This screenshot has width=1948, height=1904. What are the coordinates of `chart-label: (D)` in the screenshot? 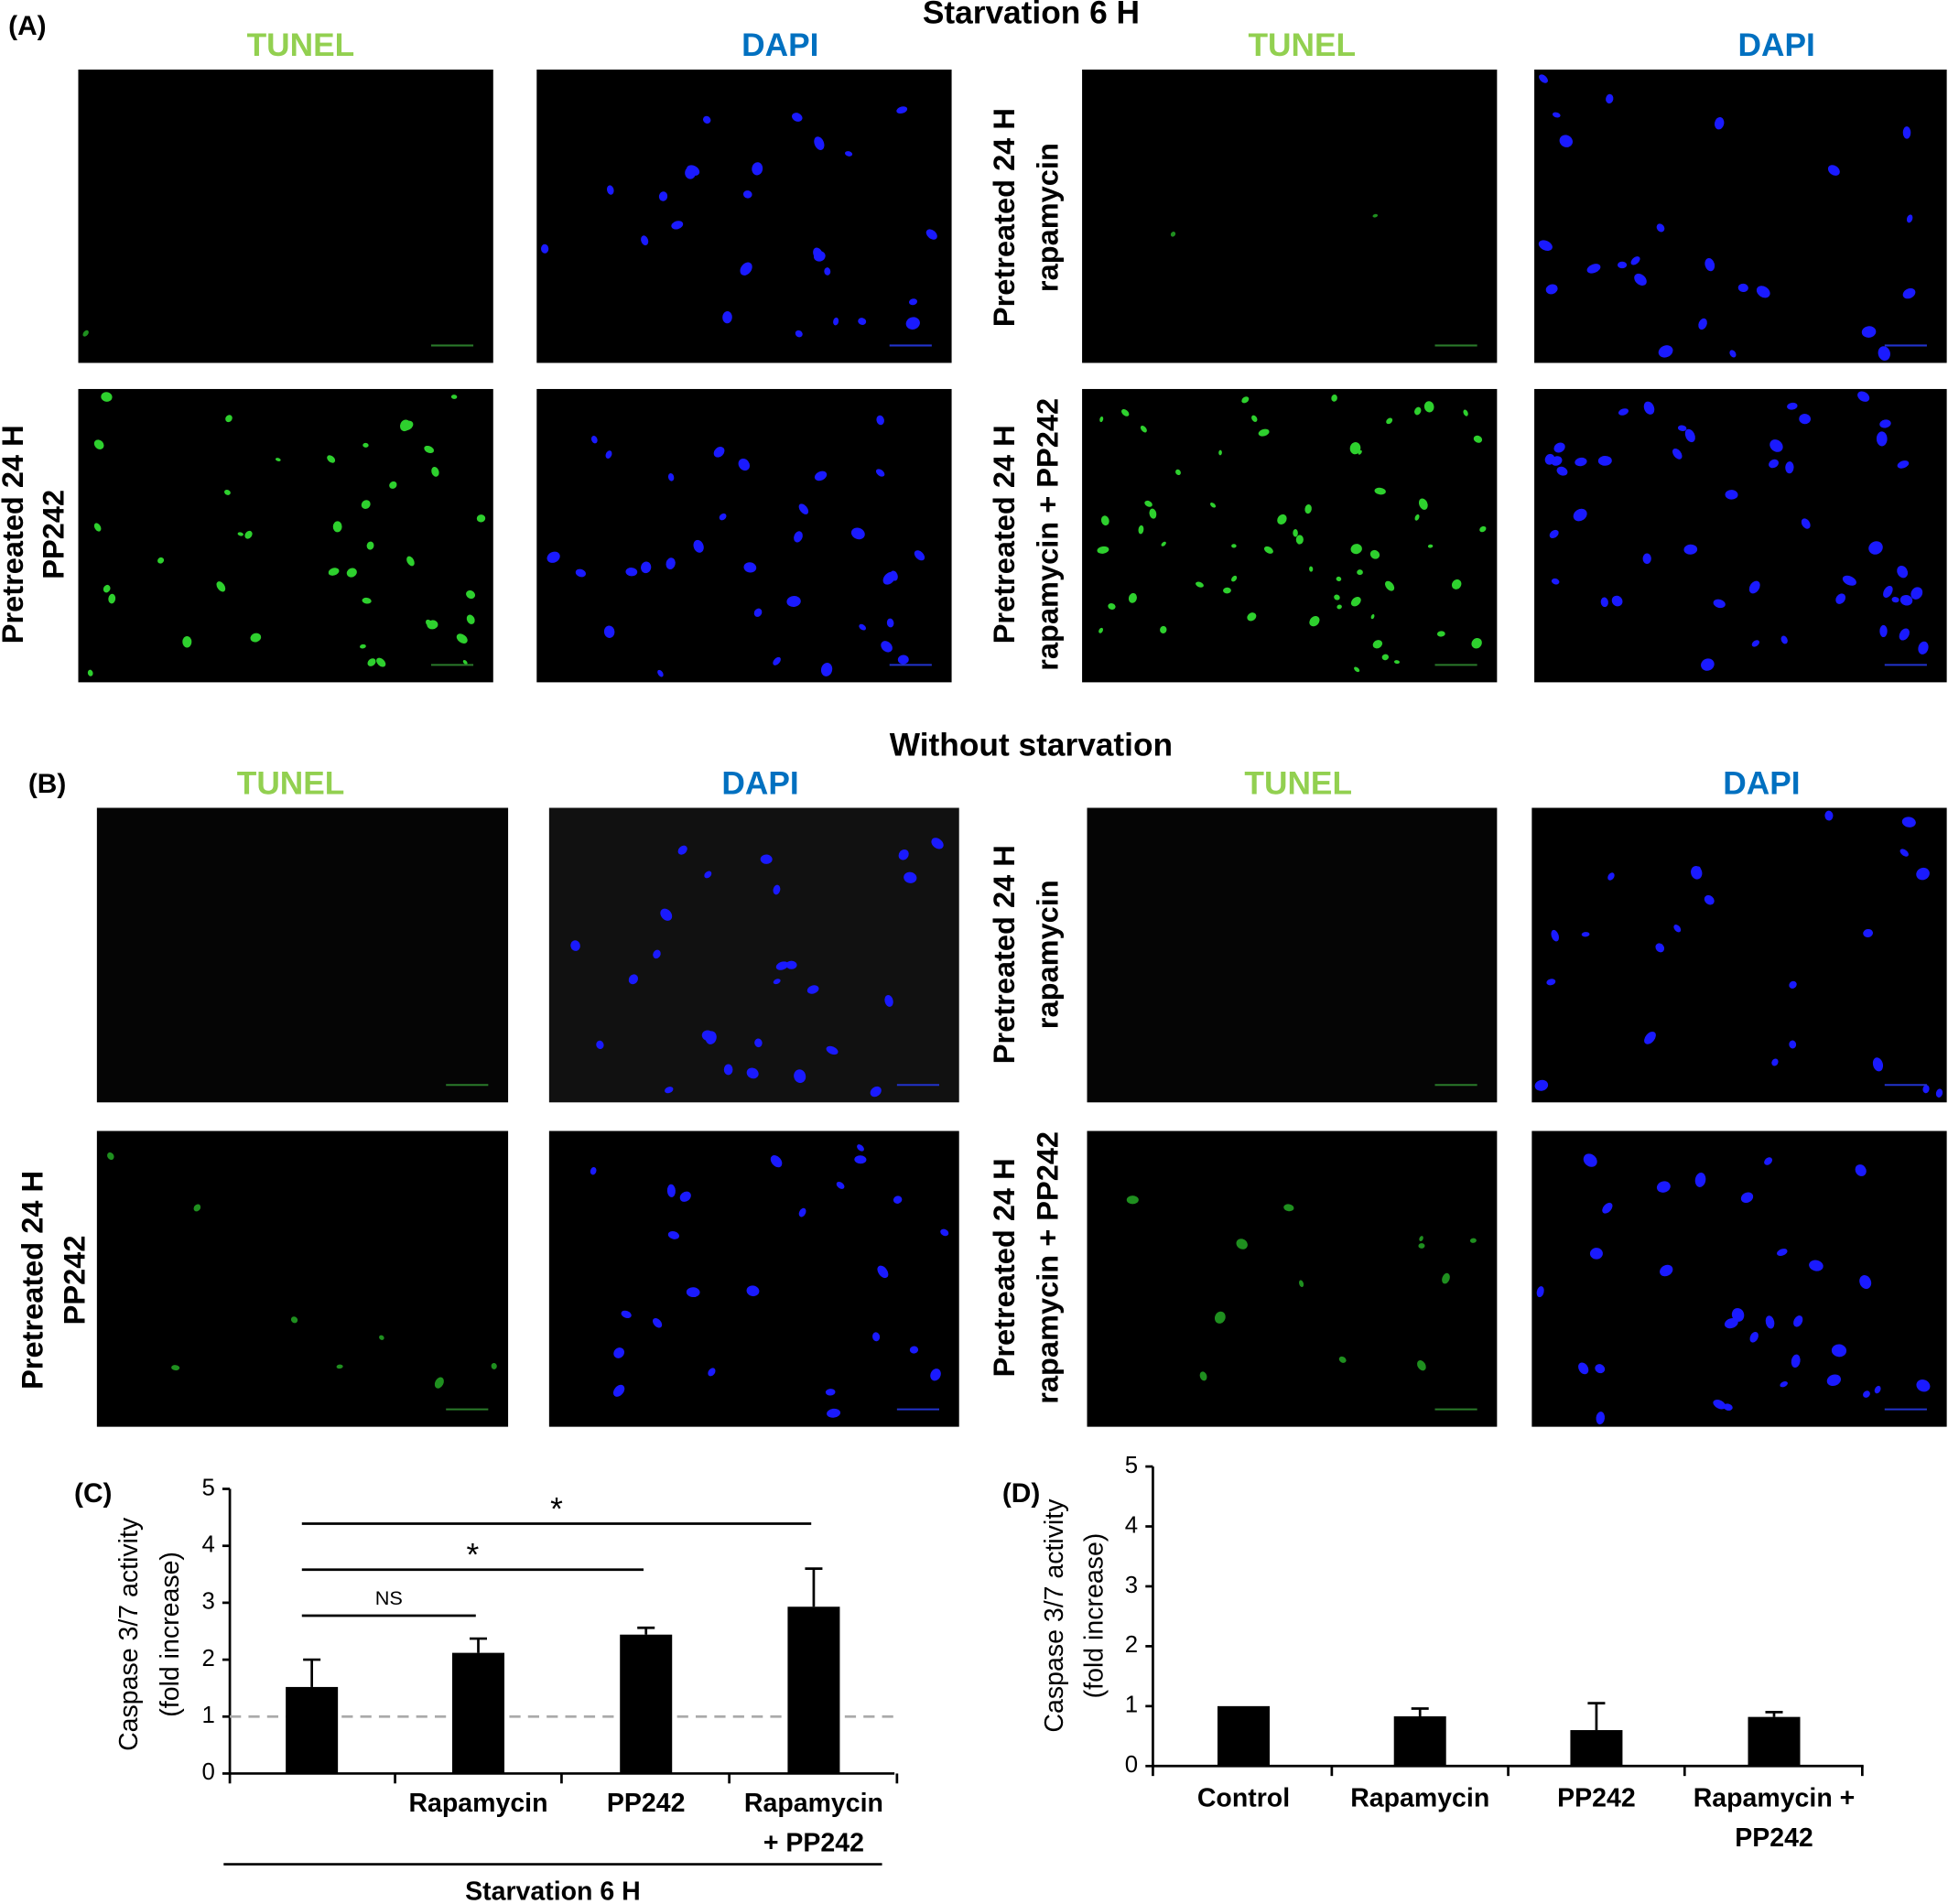 It's located at (1021, 1493).